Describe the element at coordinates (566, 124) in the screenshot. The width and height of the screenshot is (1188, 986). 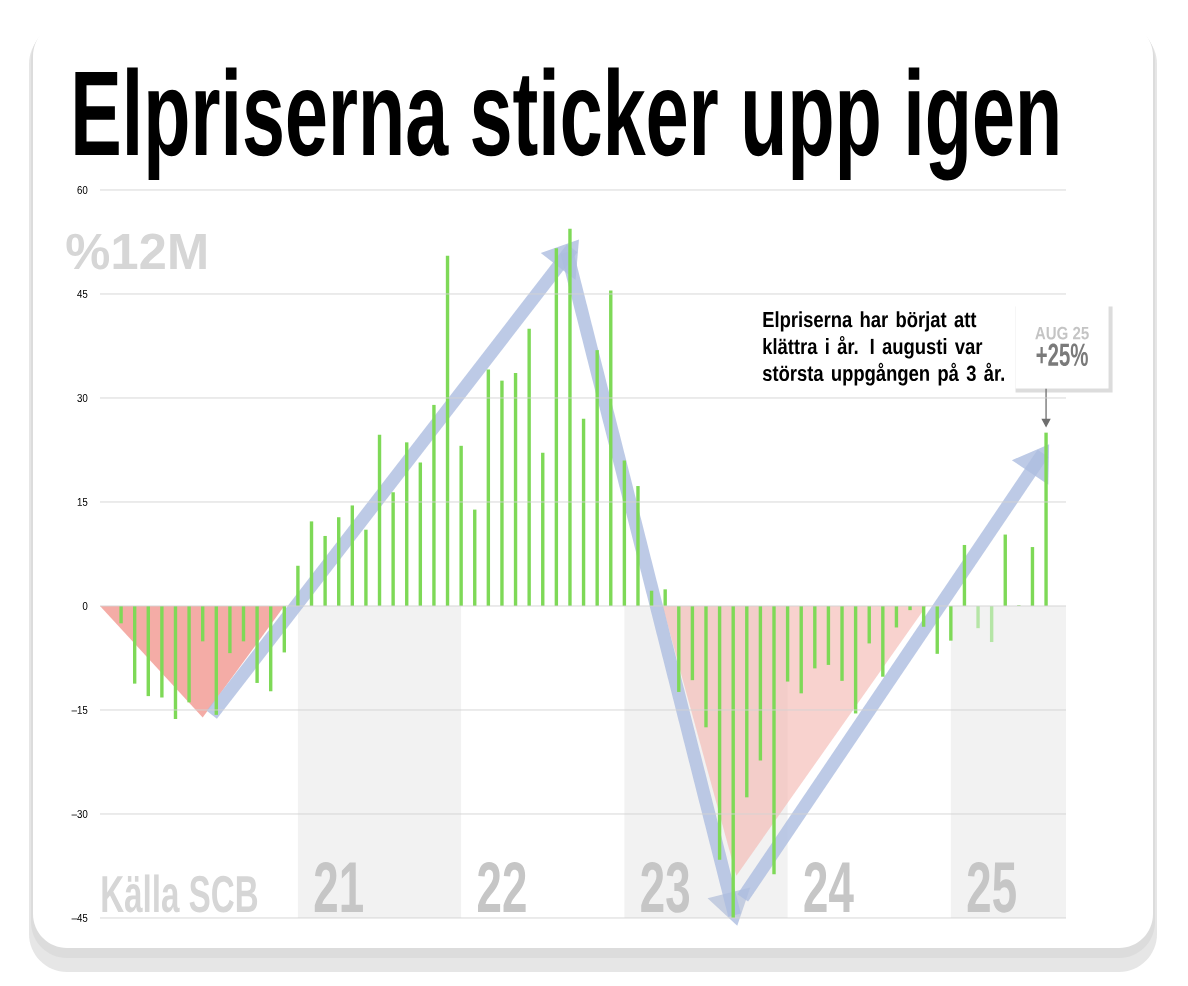
I see `chart-title: Elpriserna sticker upp igen` at that location.